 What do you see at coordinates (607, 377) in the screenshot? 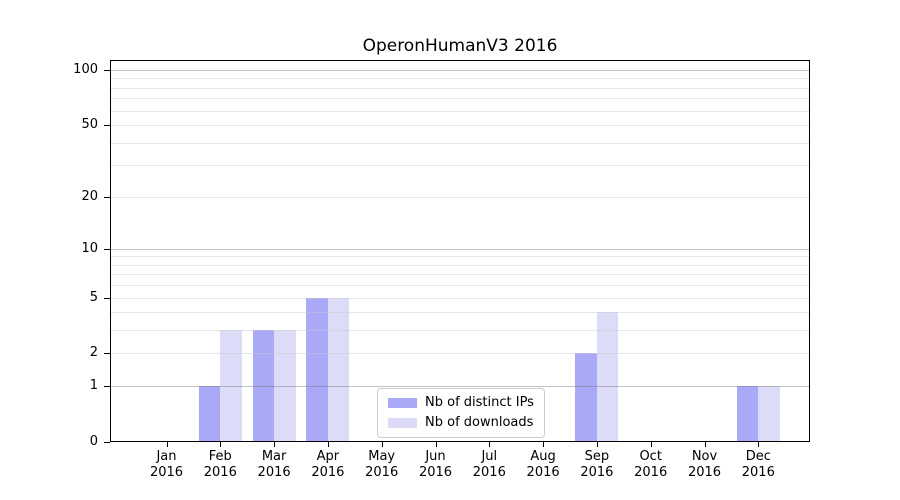
I see `bar-nb-of-downloads-sep` at bounding box center [607, 377].